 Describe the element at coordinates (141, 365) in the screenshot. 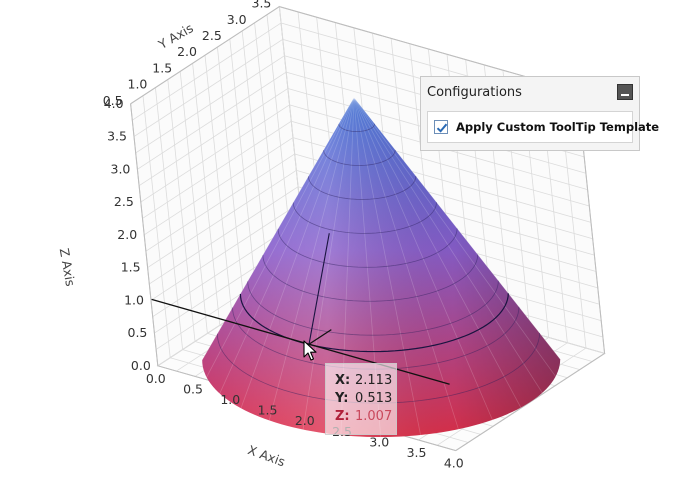

I see `z-tick-label: 0.0` at that location.